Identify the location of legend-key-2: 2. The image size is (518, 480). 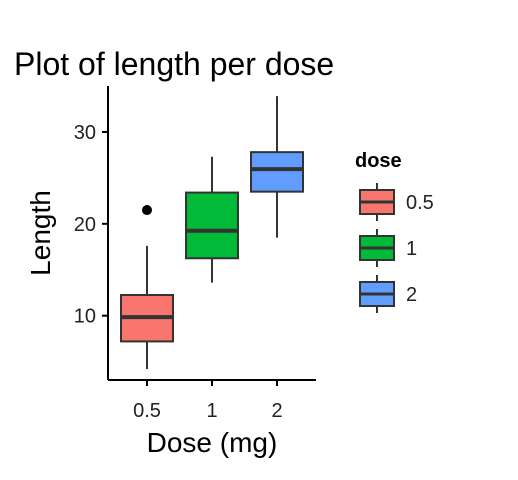
(388, 294).